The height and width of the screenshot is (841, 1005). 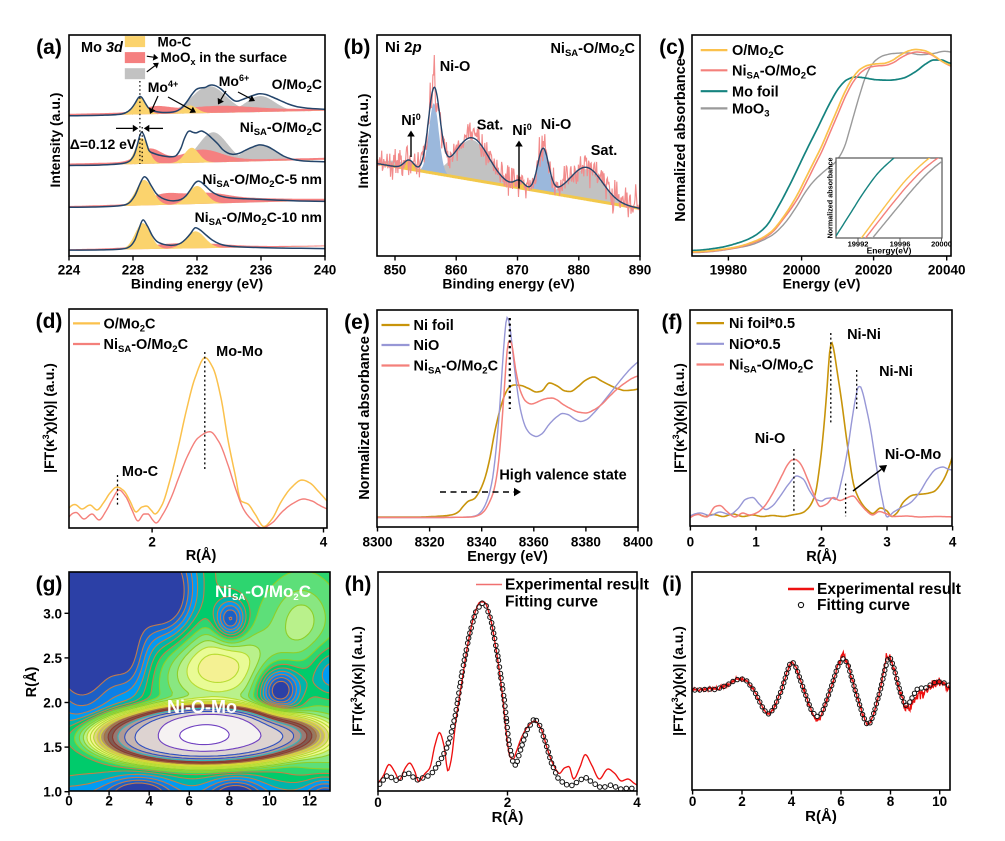 I want to click on svg-text: NiSA​-O/Mo2​C-5 nm, so click(x=262, y=180).